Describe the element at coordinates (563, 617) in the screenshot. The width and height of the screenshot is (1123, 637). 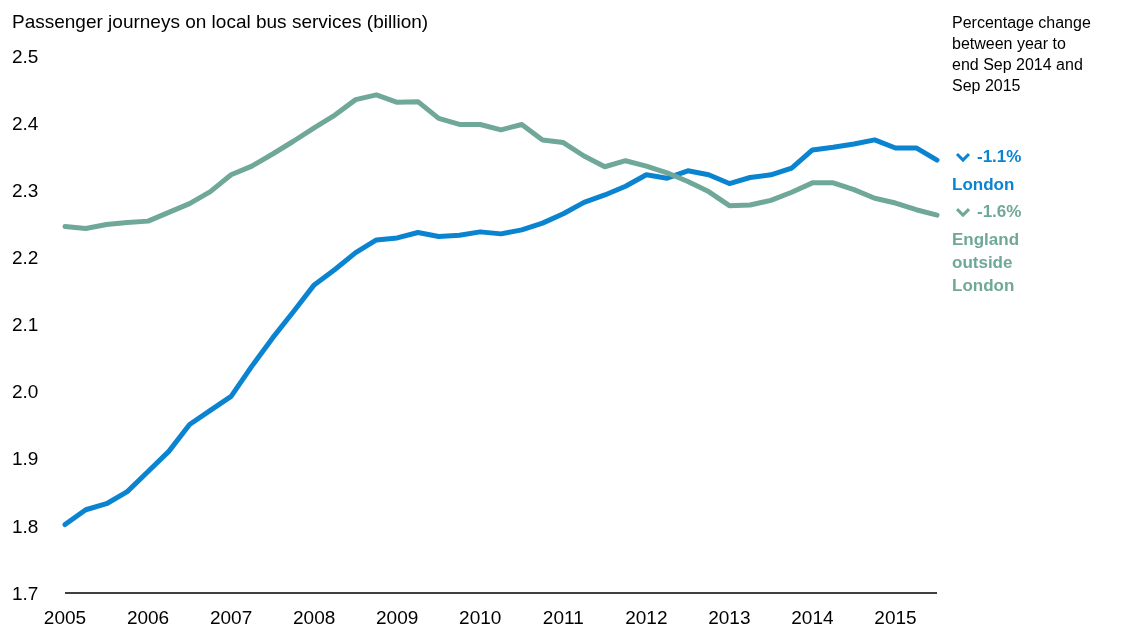
I see `x-tick-label: 2011` at that location.